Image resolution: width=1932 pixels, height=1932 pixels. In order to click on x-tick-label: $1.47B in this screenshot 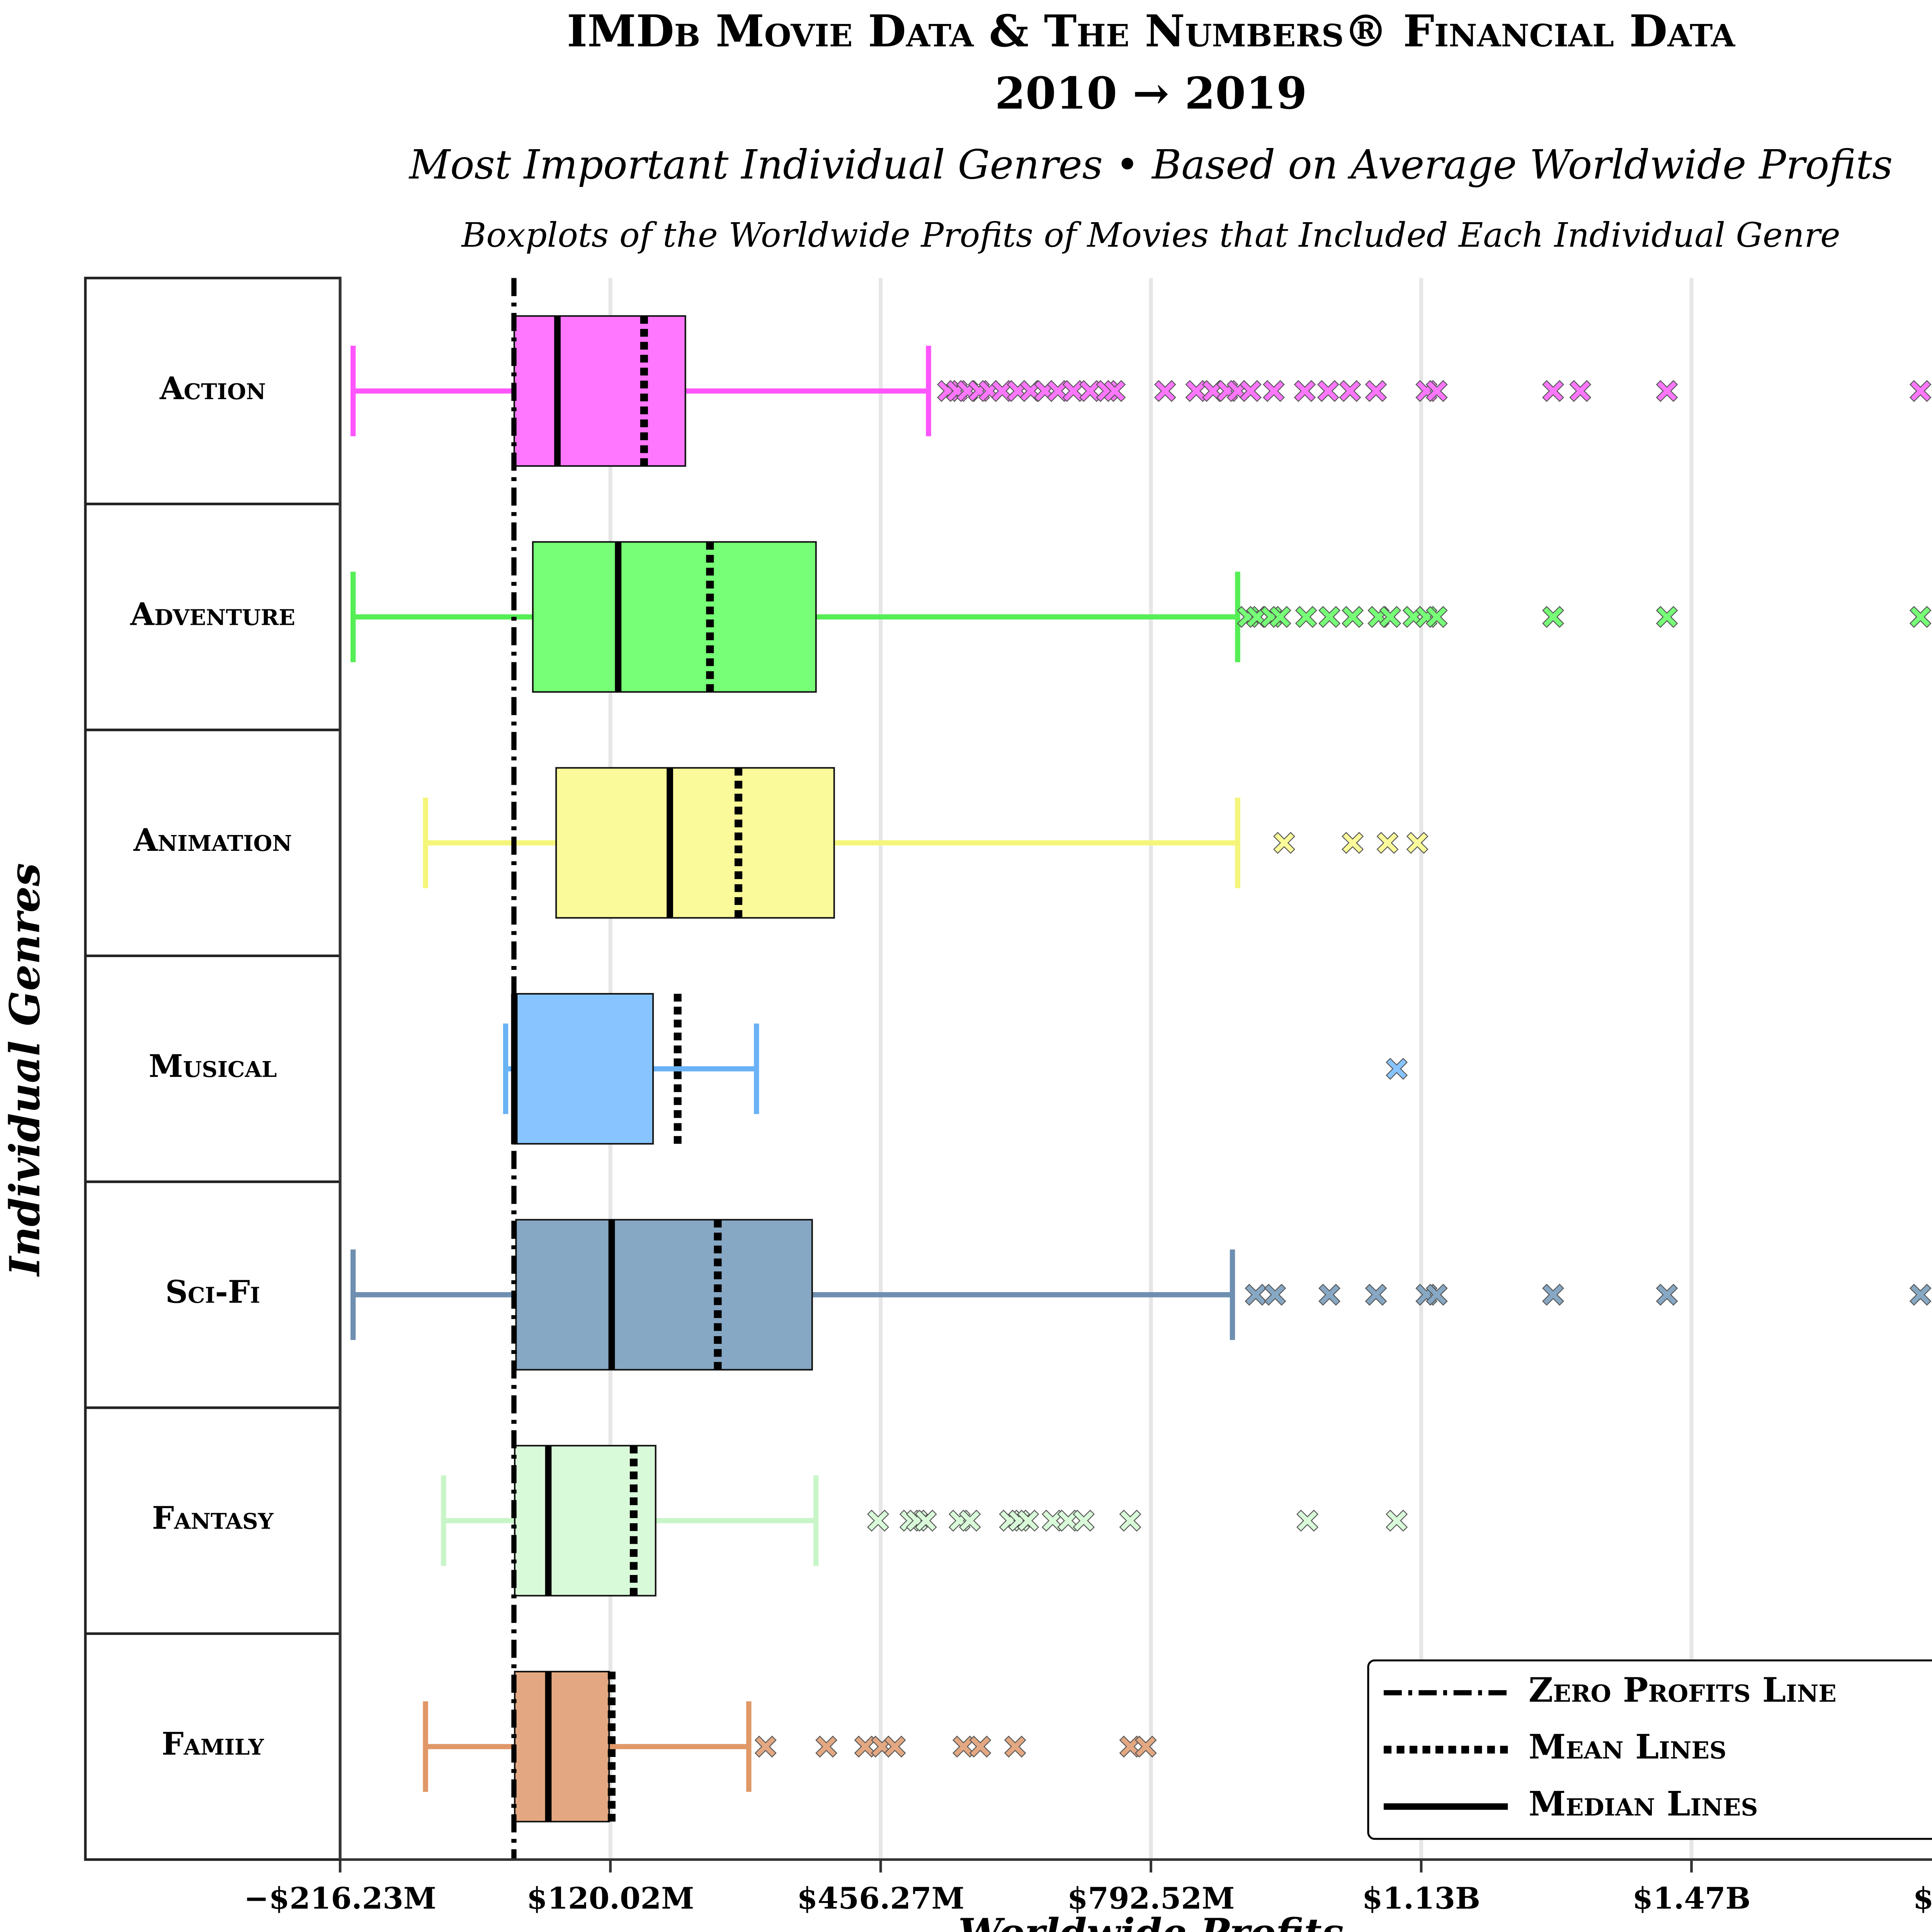, I will do `click(1691, 1899)`.